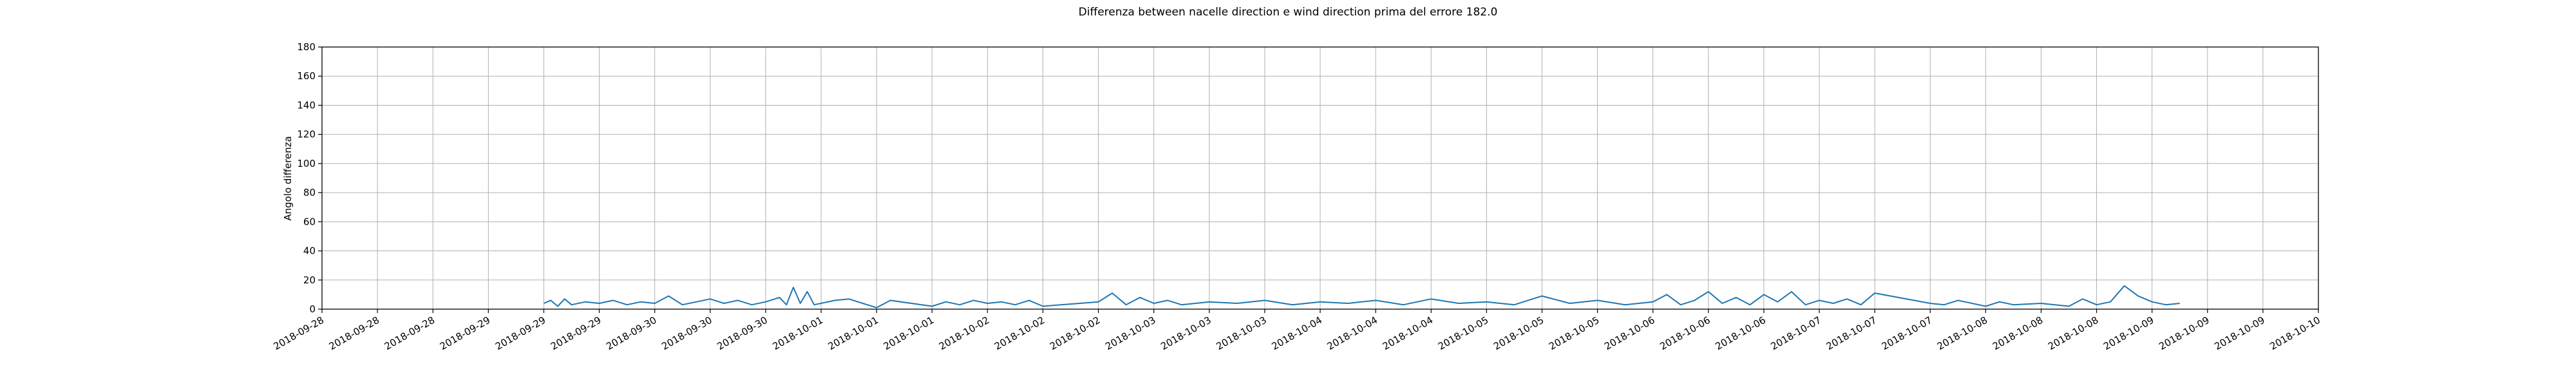 Image resolution: width=2576 pixels, height=389 pixels. I want to click on y-tick-label: 180, so click(306, 47).